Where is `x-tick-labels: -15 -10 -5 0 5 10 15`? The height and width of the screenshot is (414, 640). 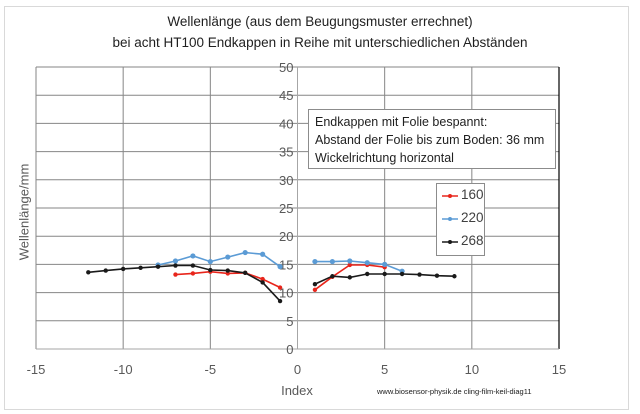
x-tick-labels: -15 -10 -5 0 5 10 15 is located at coordinates (297, 369).